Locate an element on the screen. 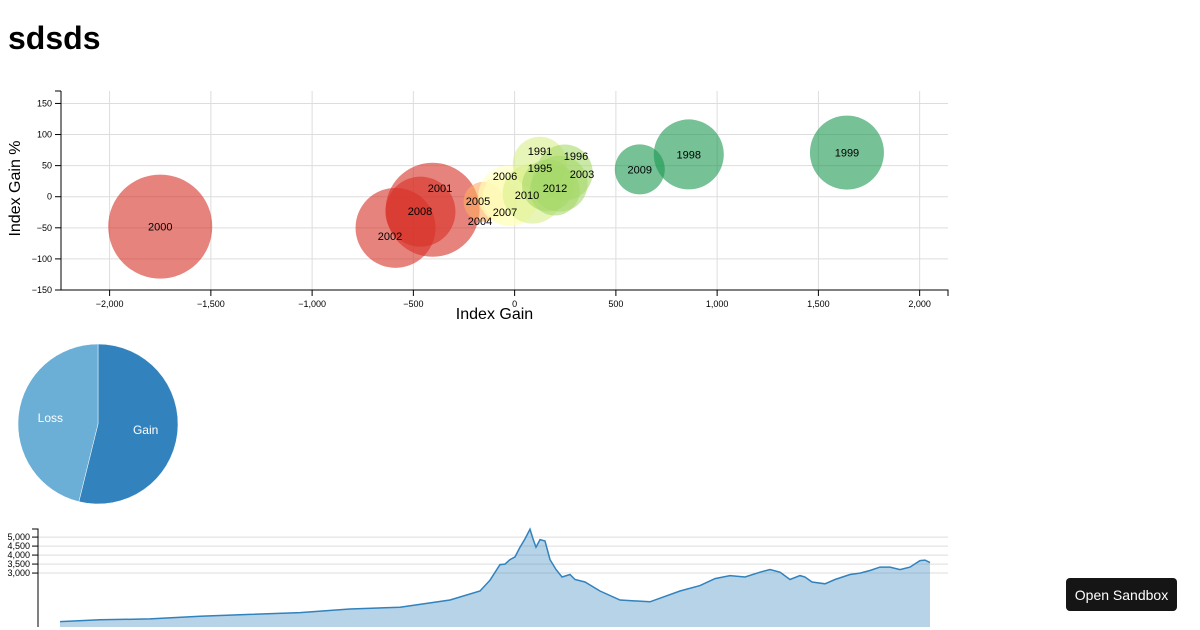  y-tick-label: 100 is located at coordinates (44, 135).